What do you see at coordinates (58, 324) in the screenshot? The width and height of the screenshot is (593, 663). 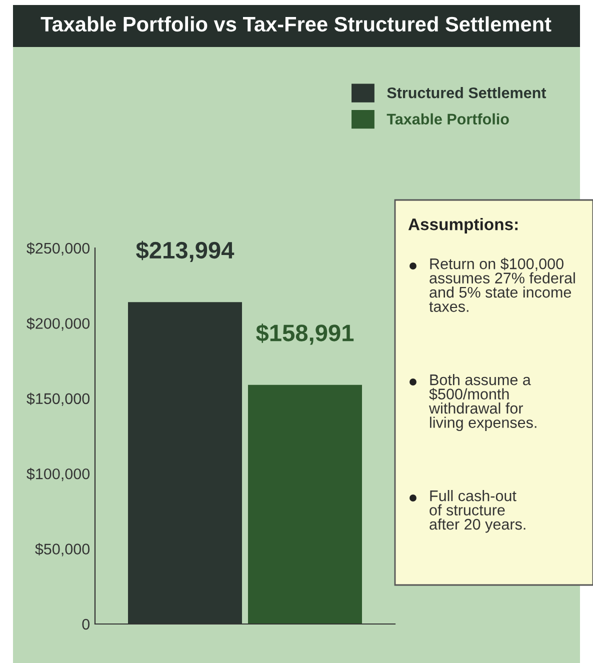 I see `y-tick-label: $200,000` at bounding box center [58, 324].